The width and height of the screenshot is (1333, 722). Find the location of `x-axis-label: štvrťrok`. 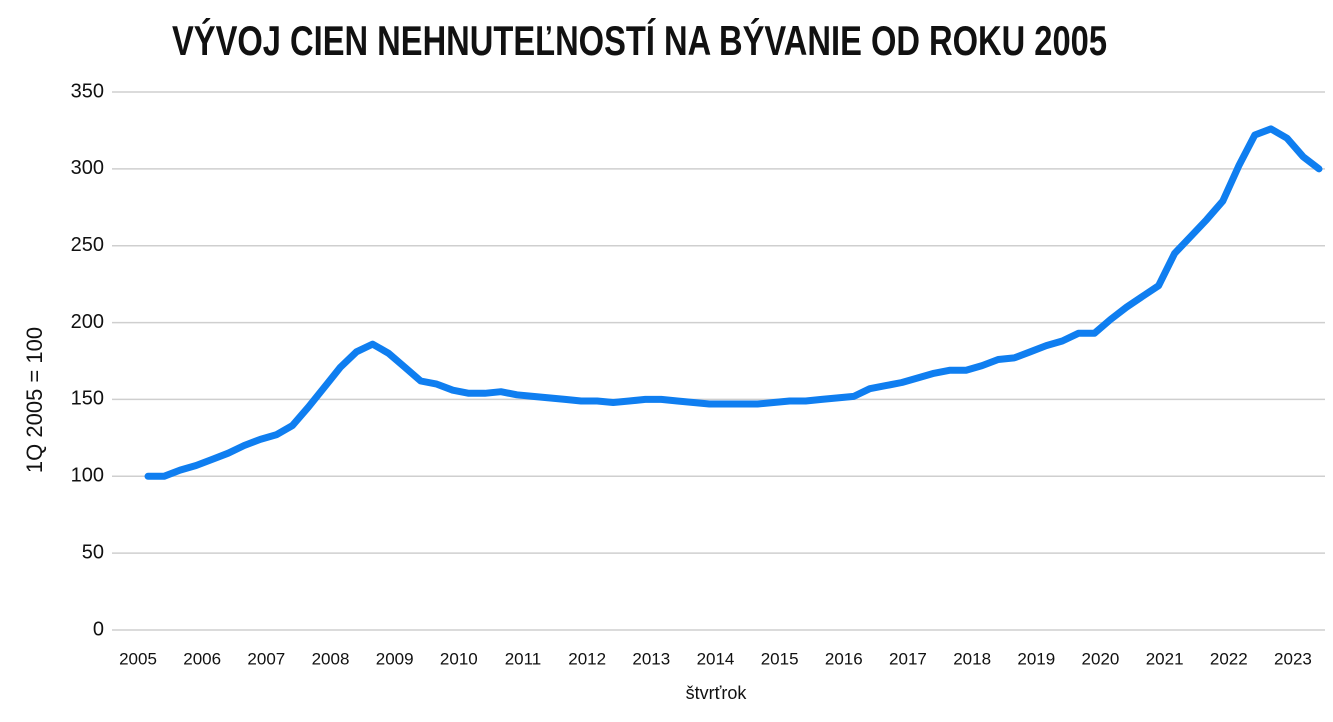

x-axis-label: štvrťrok is located at coordinates (717, 693).